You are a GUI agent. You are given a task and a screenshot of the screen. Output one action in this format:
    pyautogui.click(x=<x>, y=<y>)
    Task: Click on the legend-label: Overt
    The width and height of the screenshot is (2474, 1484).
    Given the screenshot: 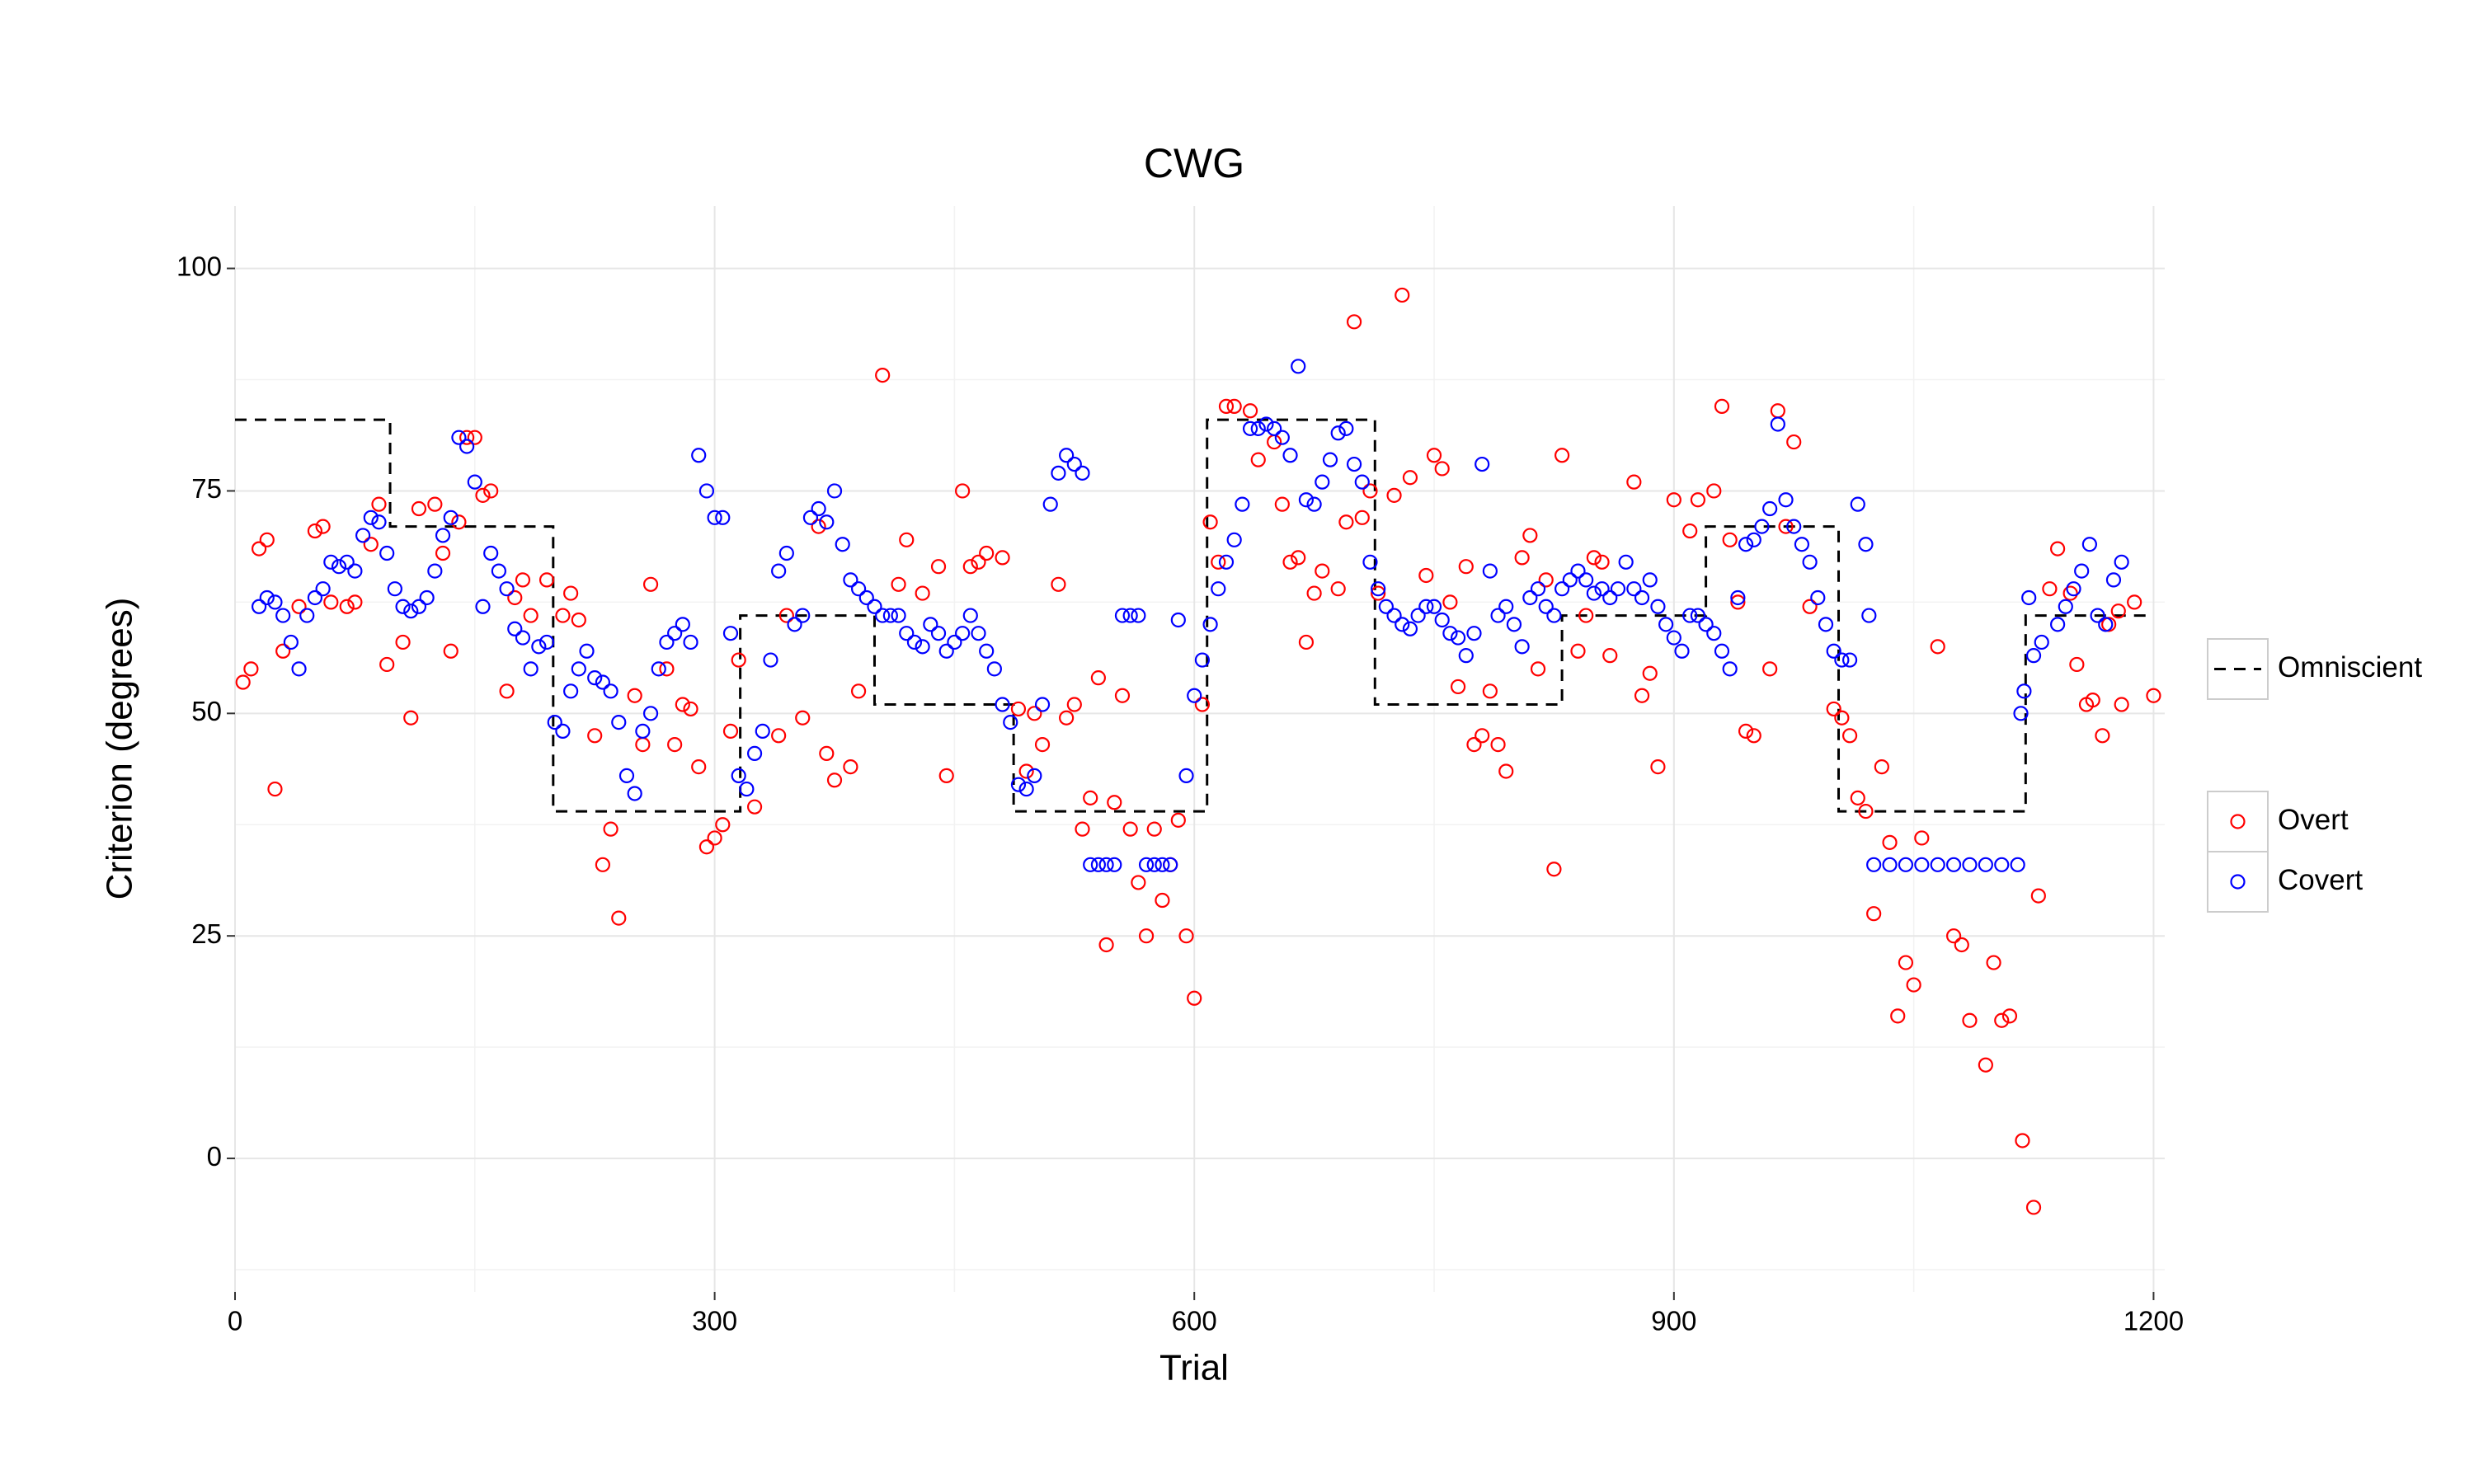 What is the action you would take?
    pyautogui.click(x=2313, y=820)
    